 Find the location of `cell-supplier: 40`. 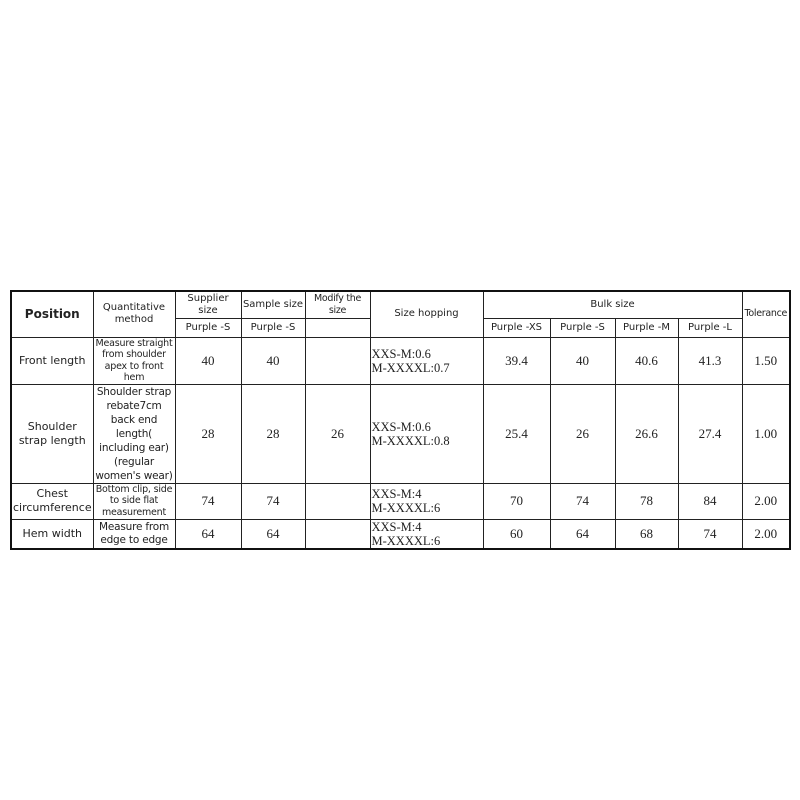

cell-supplier: 40 is located at coordinates (208, 360).